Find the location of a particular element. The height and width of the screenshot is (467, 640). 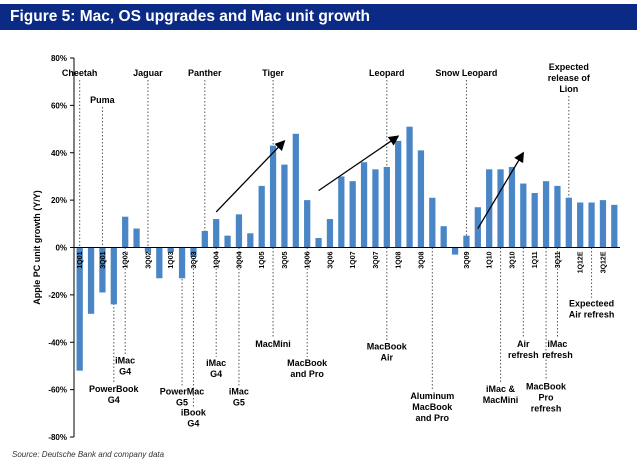

x-tick-label: 1Q05 is located at coordinates (262, 259).